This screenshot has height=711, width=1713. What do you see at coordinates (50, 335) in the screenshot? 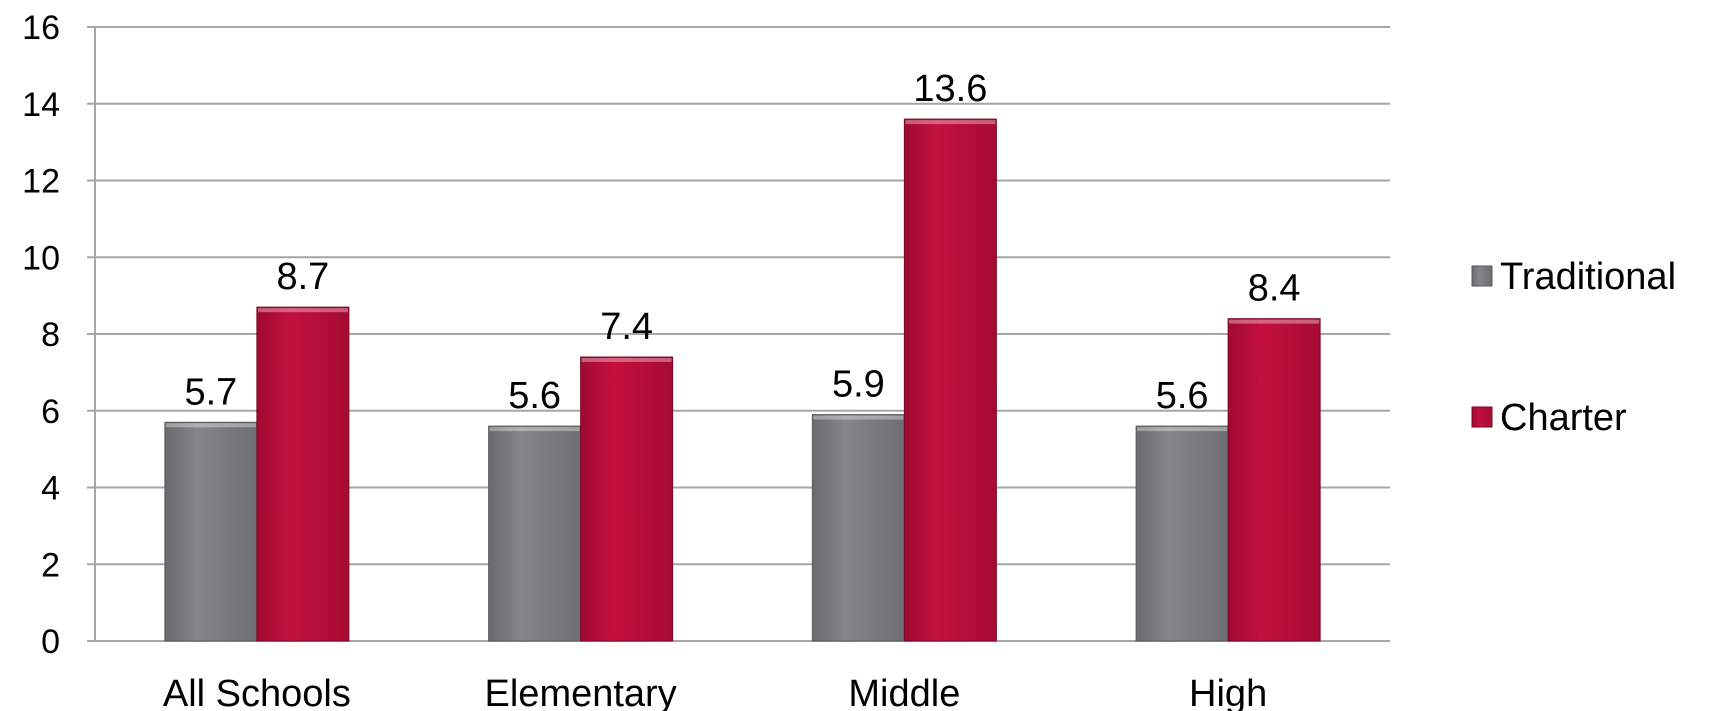
I see `y-tick-label: 8` at bounding box center [50, 335].